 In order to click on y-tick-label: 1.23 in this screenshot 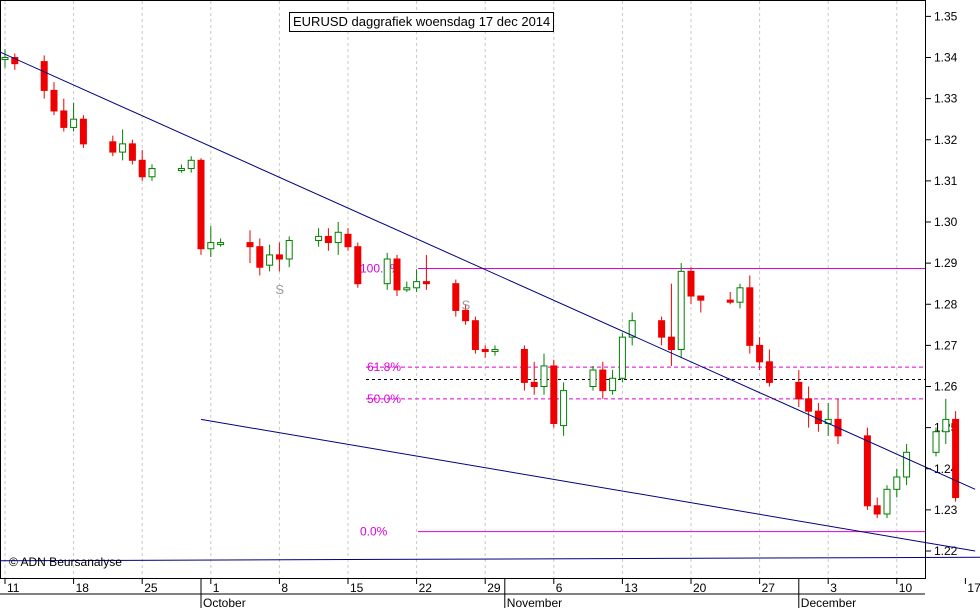, I will do `click(946, 510)`.